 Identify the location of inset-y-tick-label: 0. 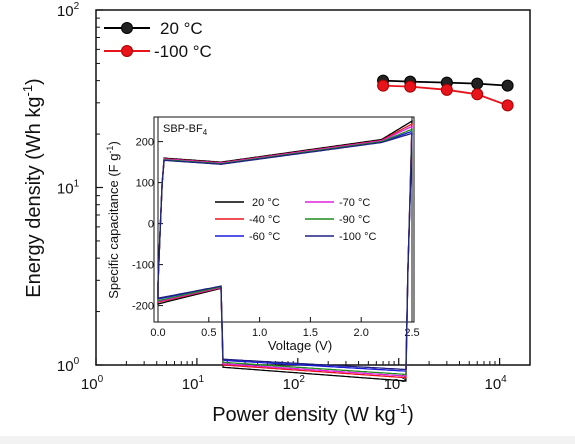
(151, 225).